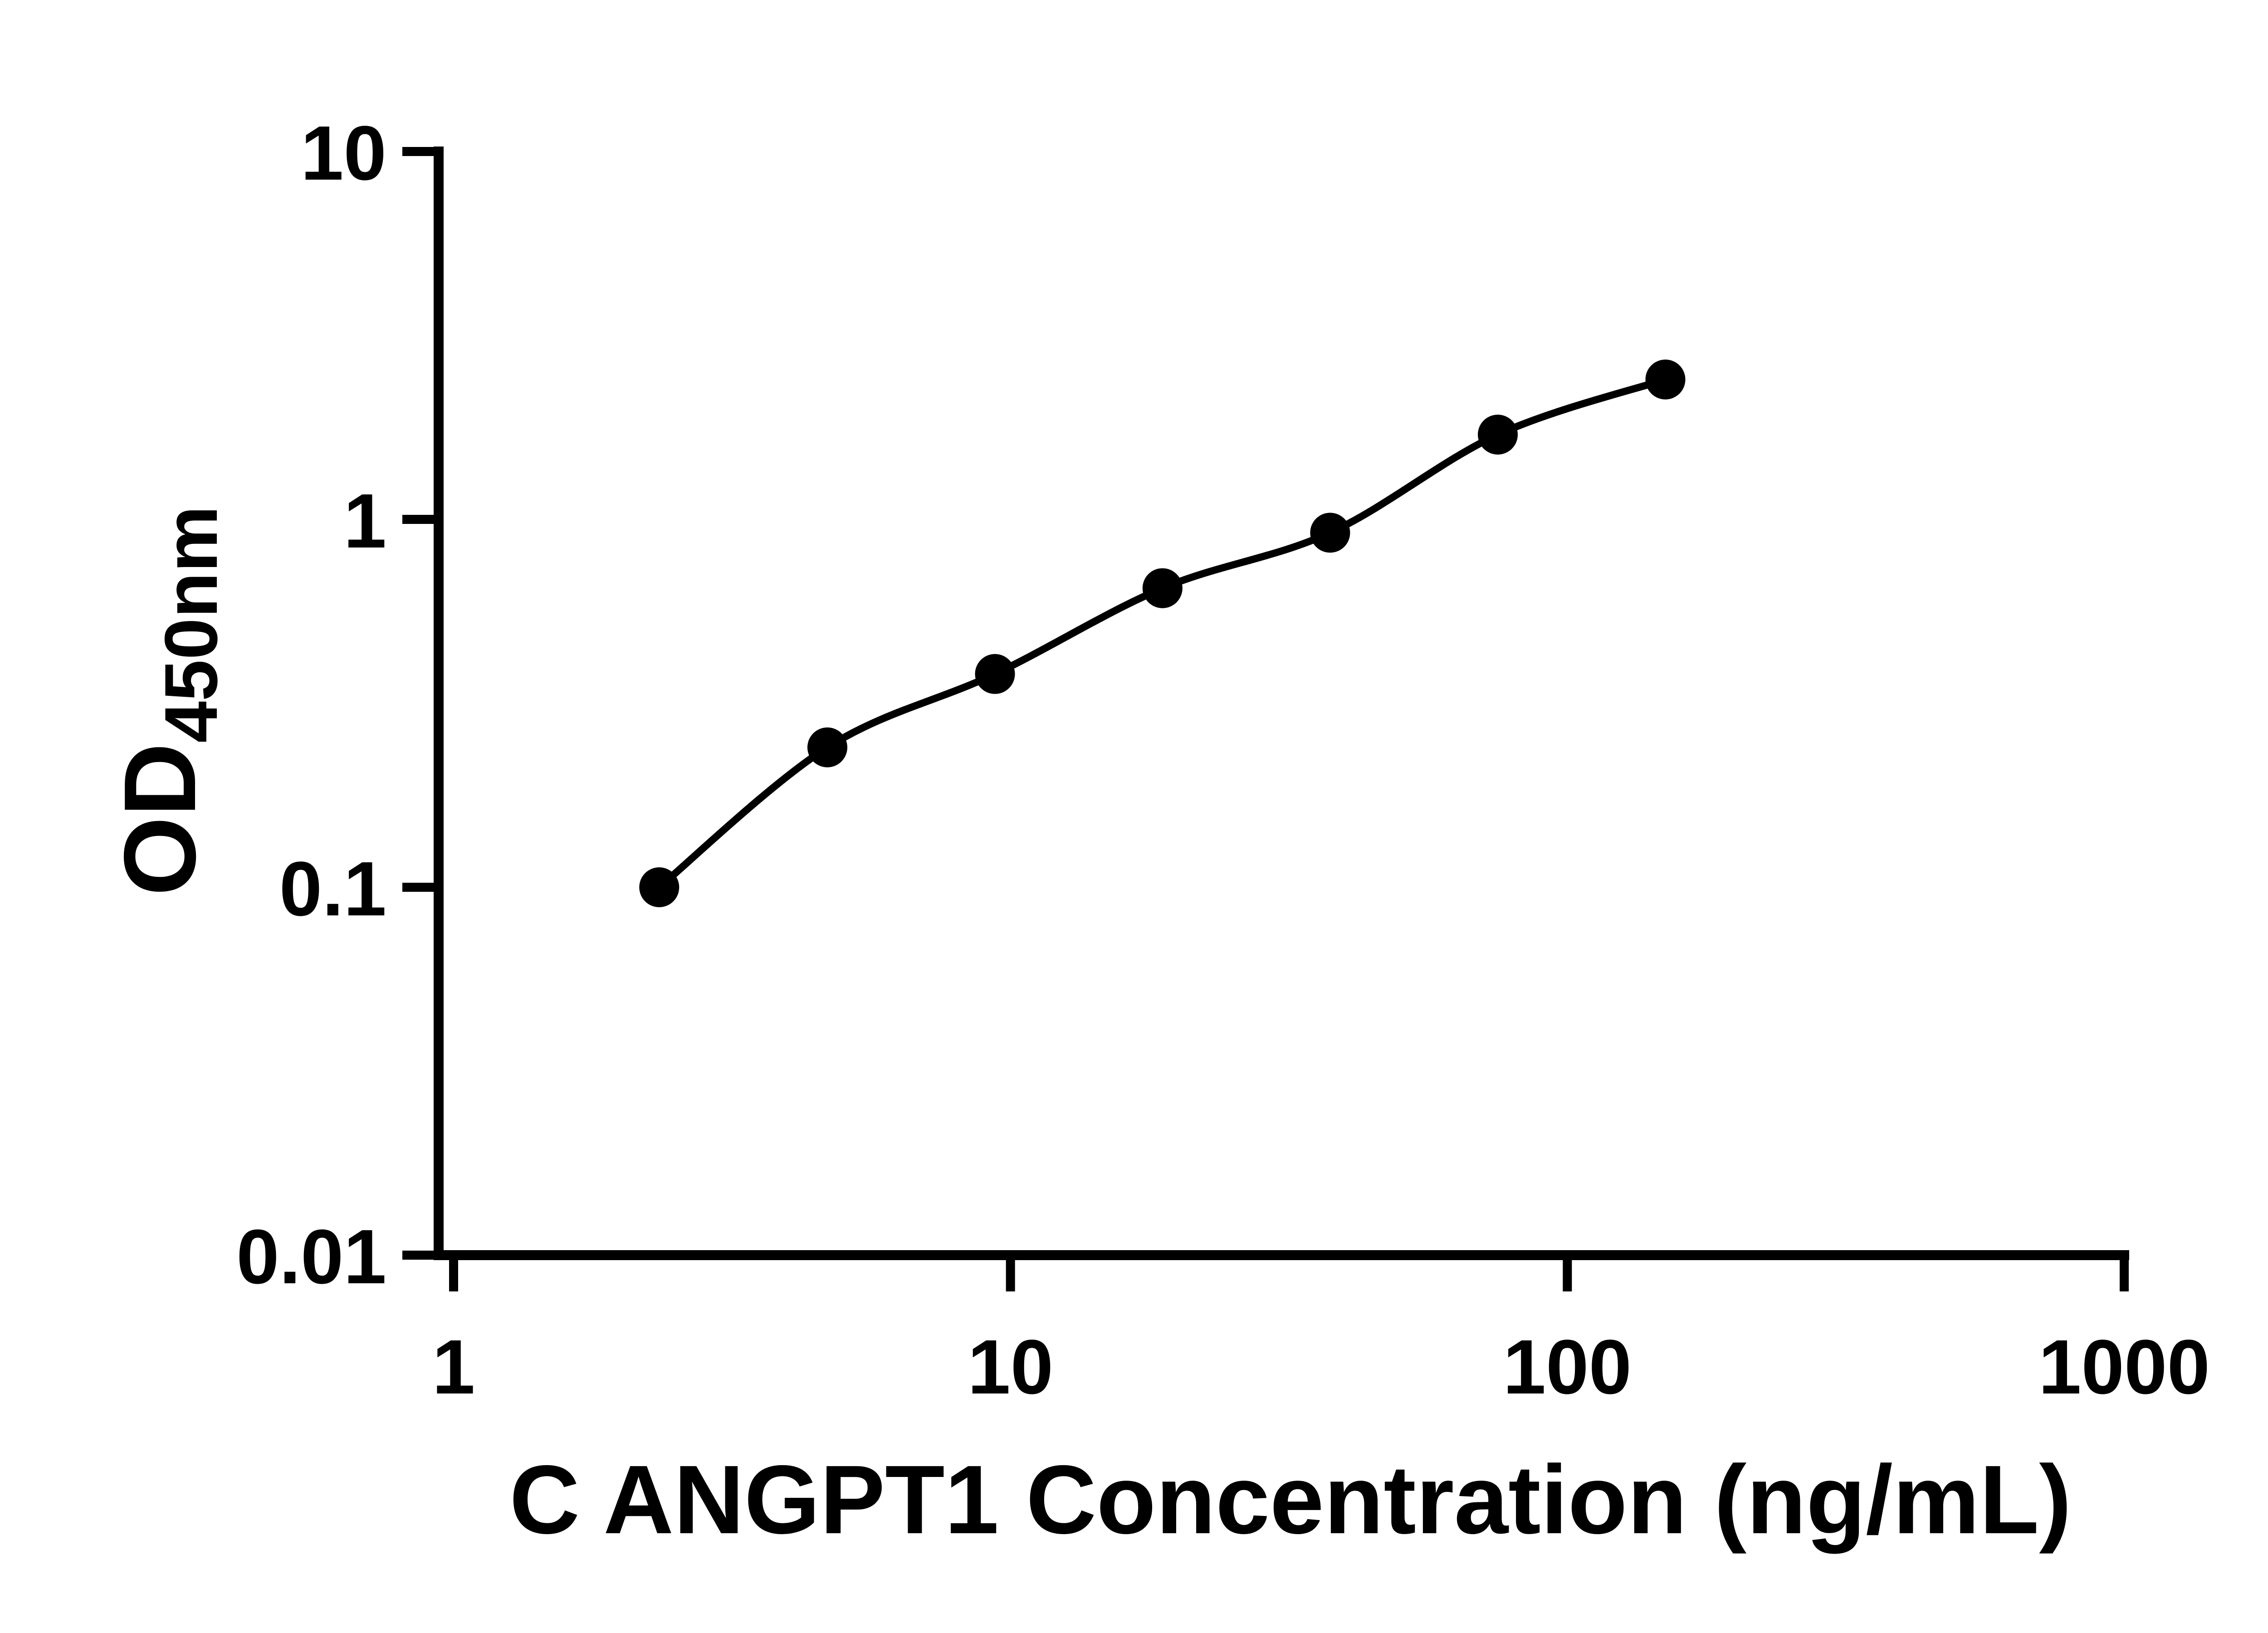 The height and width of the screenshot is (1633, 2268). Describe the element at coordinates (1011, 1367) in the screenshot. I see `x-tick-label: 10` at that location.